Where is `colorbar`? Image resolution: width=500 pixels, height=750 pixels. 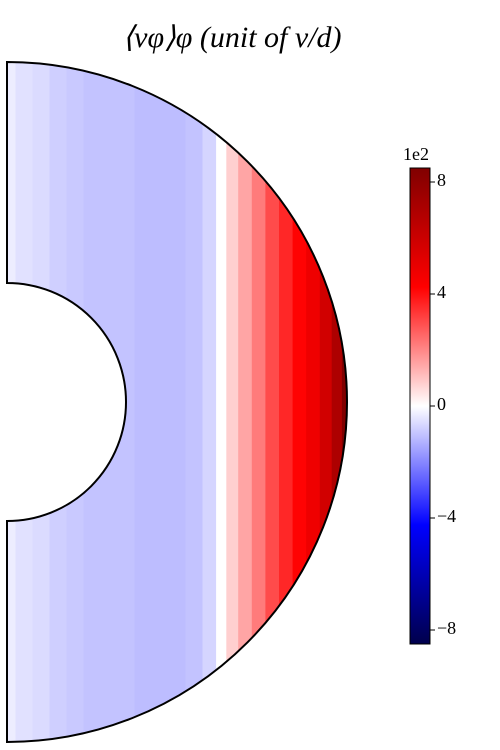 colorbar is located at coordinates (420, 406).